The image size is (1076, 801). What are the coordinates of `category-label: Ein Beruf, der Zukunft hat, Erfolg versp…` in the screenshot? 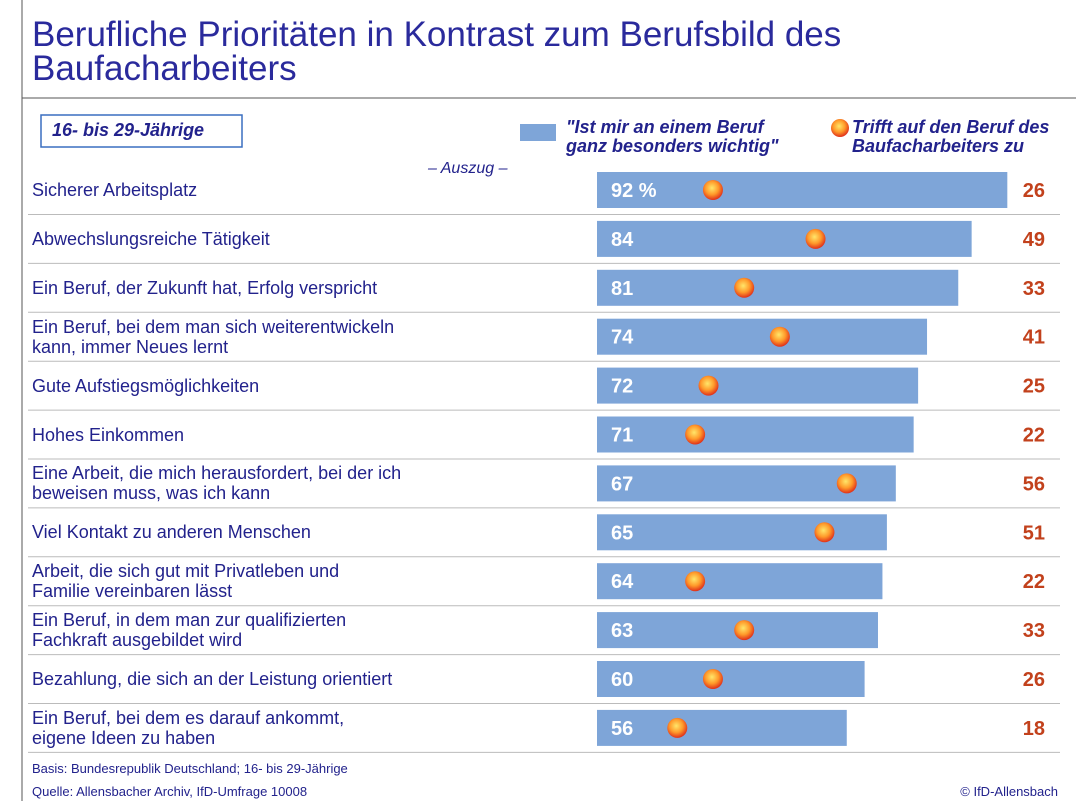 It's located at (205, 287).